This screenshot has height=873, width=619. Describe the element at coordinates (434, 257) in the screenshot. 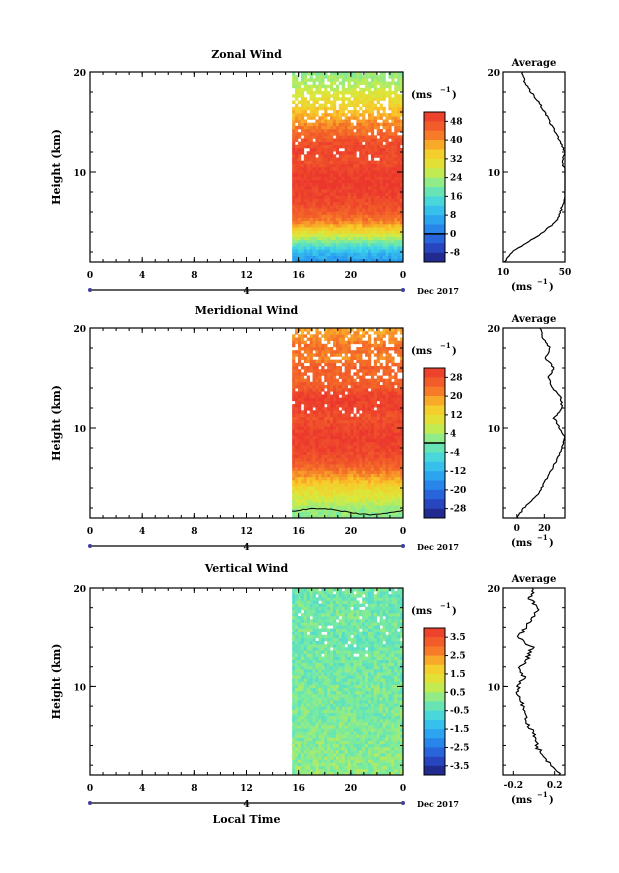

I see `chart-0-colorbar-swatch` at that location.